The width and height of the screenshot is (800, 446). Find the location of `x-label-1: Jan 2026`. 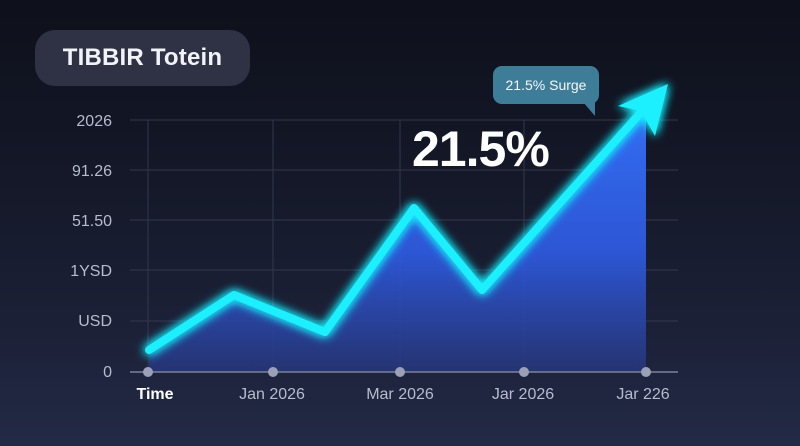

x-label-1: Jan 2026 is located at coordinates (272, 394).